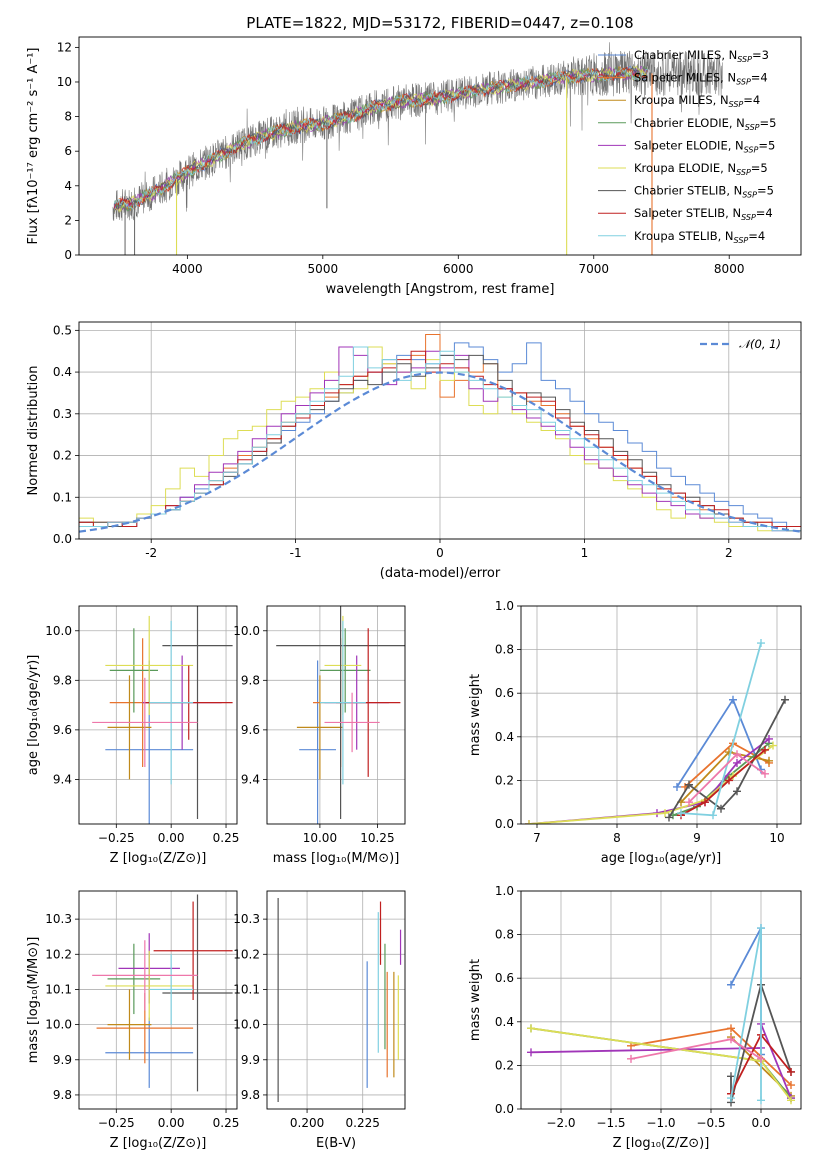 The image size is (819, 1170). Describe the element at coordinates (68, 220) in the screenshot. I see `y-tick-label: 2` at that location.